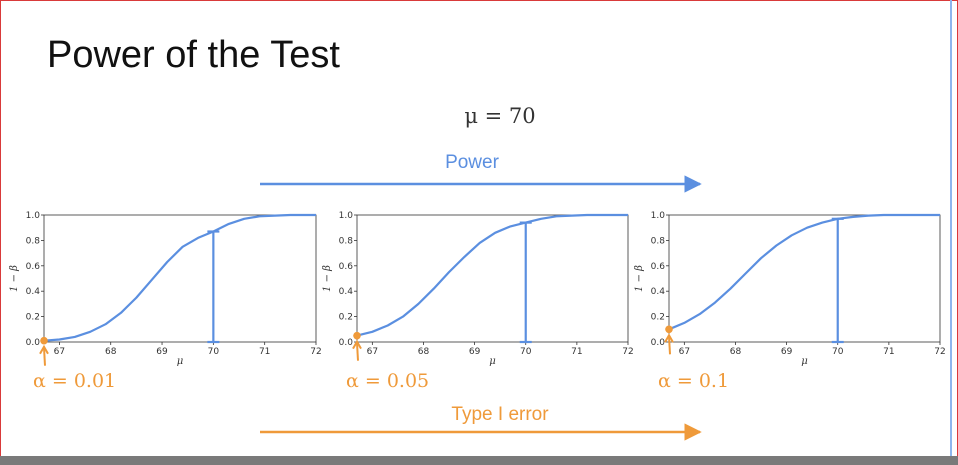  What do you see at coordinates (951, 232) in the screenshot?
I see `right-edge-bar` at bounding box center [951, 232].